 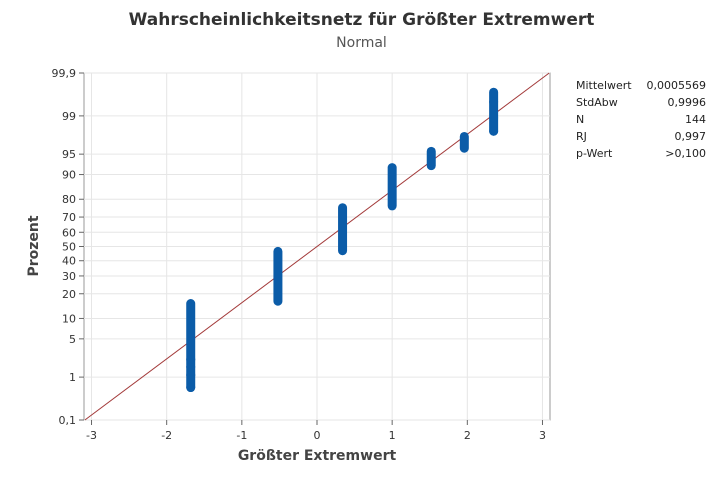 I want to click on stats-row-stdev: StdAbw 0,9996, so click(x=641, y=104).